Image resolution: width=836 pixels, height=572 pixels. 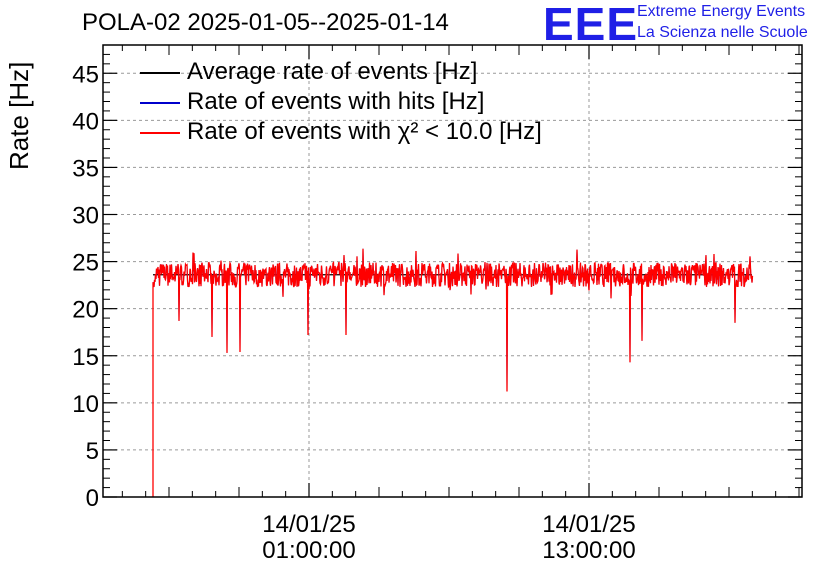 I want to click on x-tick-time: 01:00:00, so click(x=308, y=550).